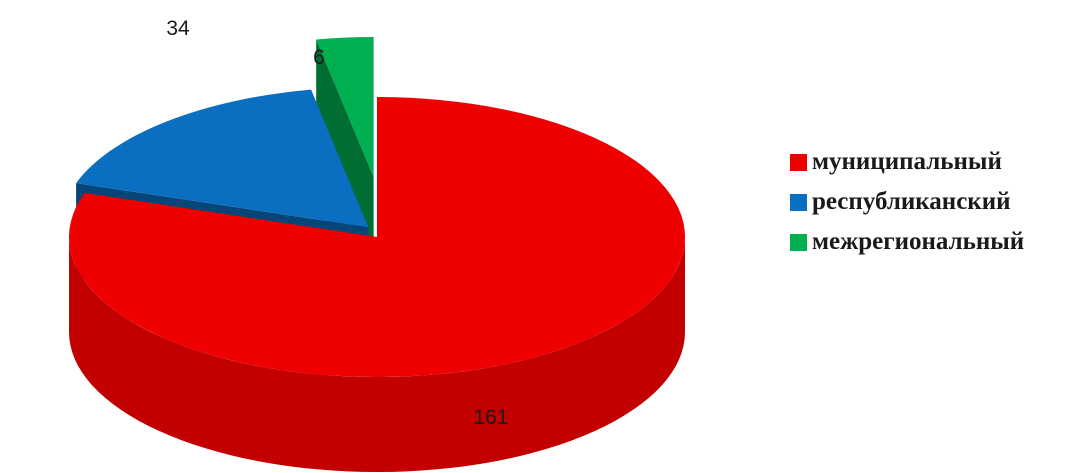  Describe the element at coordinates (319, 57) in the screenshot. I see `data-label: 6` at that location.